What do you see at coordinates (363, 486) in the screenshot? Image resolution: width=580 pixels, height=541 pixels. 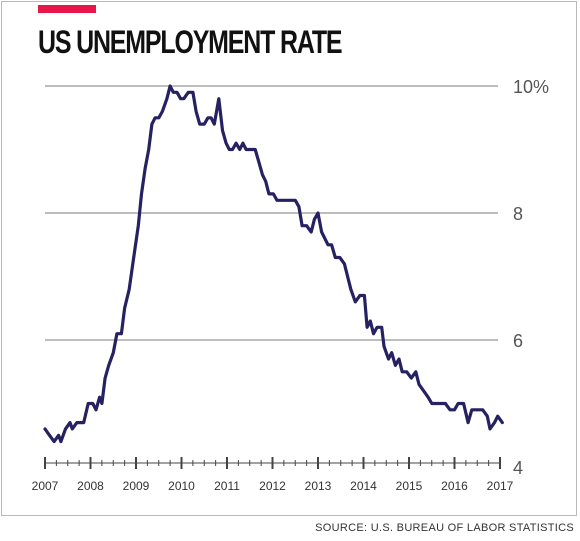 I see `x-tick-label-2014: 2014` at bounding box center [363, 486].